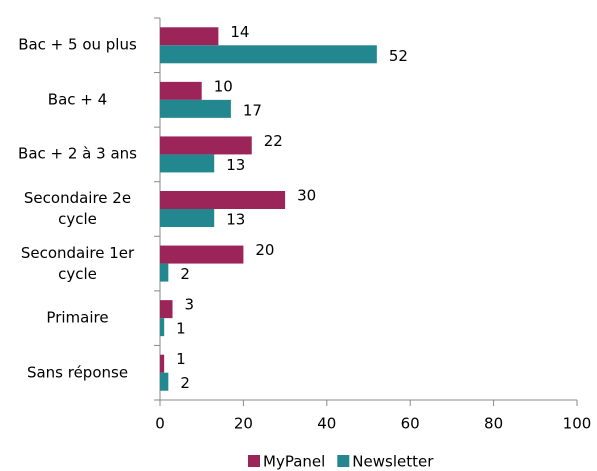 The image size is (597, 471). Describe the element at coordinates (264, 250) in the screenshot. I see `value-label: 20` at that location.